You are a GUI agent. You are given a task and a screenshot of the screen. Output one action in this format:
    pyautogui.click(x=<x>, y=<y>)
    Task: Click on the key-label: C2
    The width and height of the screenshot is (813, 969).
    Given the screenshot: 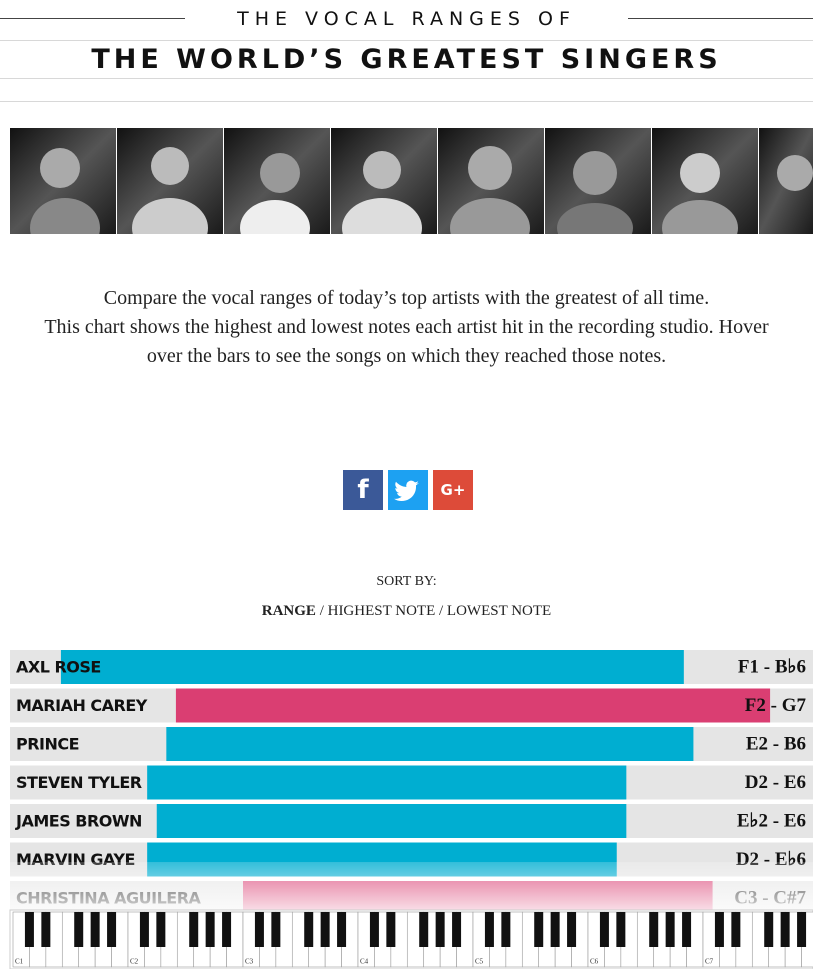 What is the action you would take?
    pyautogui.click(x=134, y=962)
    